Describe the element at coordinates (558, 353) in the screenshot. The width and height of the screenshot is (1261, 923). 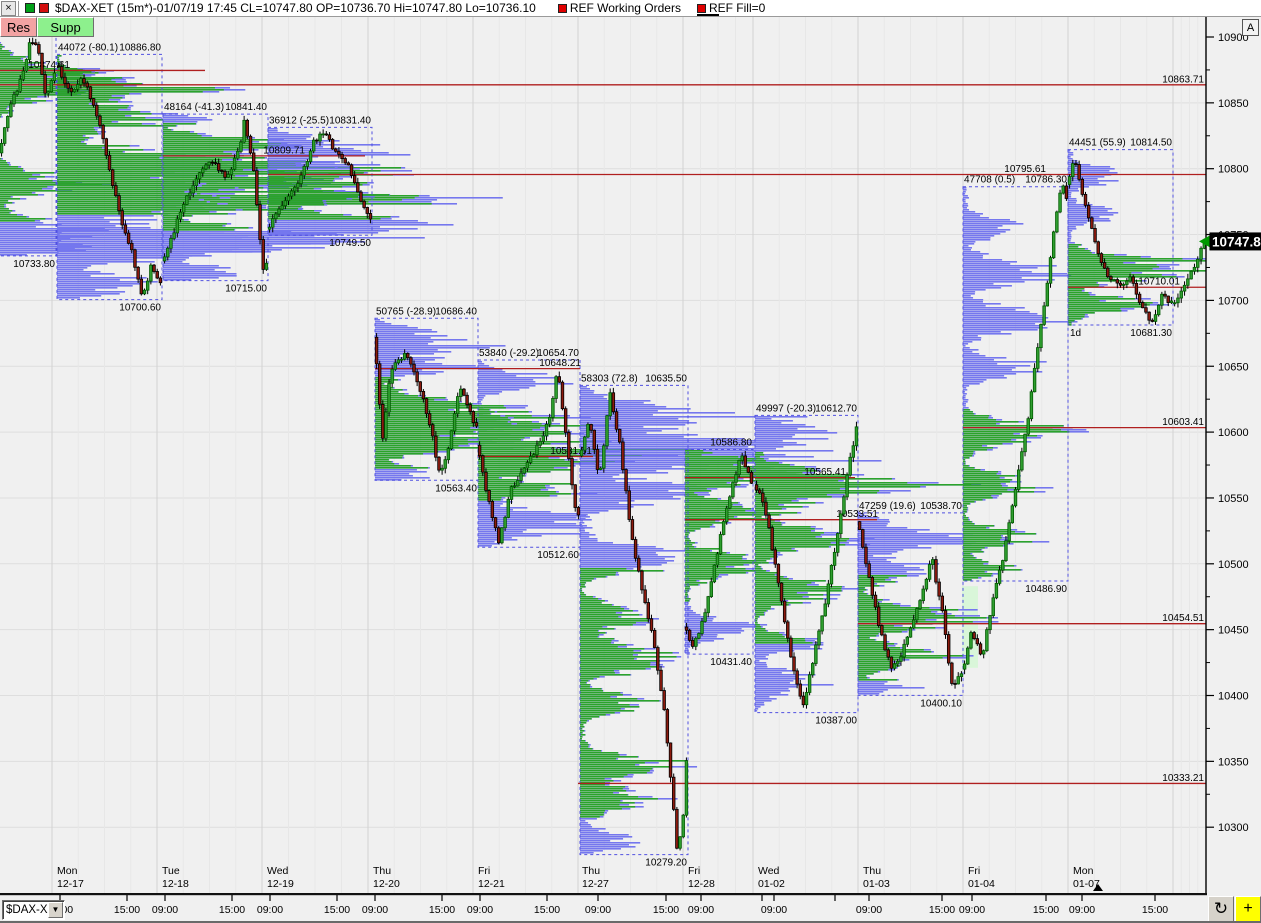
I see `svg-text: 10654.70` at that location.